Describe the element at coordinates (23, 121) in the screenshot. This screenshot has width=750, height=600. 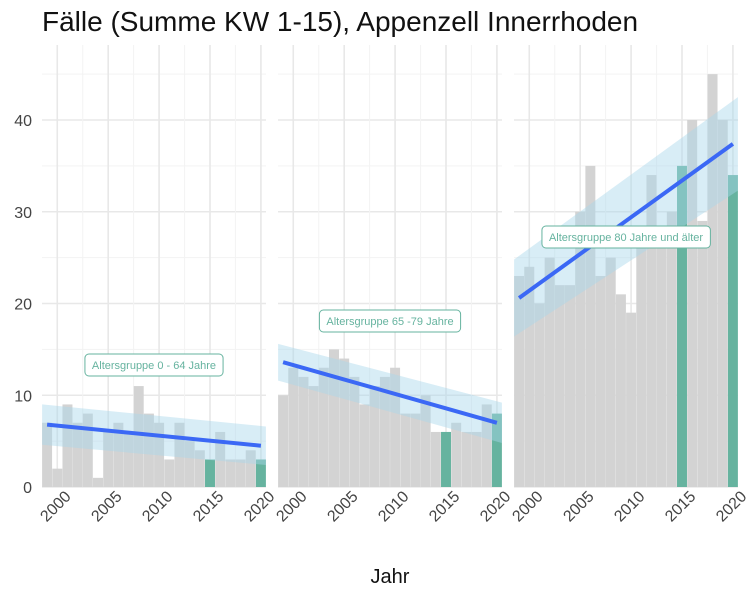
I see `y-tick-label: 40` at that location.